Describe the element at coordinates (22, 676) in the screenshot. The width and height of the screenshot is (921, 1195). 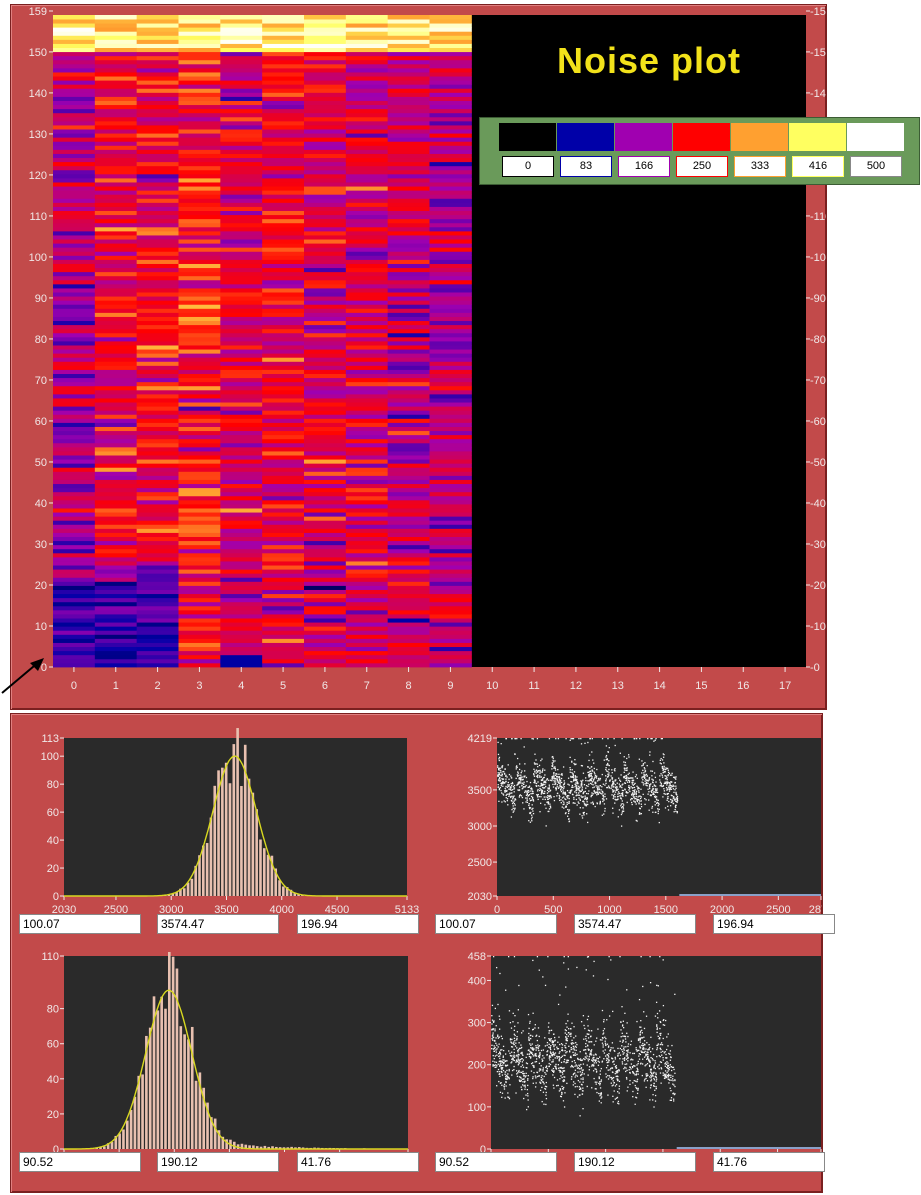
I see `pointer-arrow-icon` at that location.